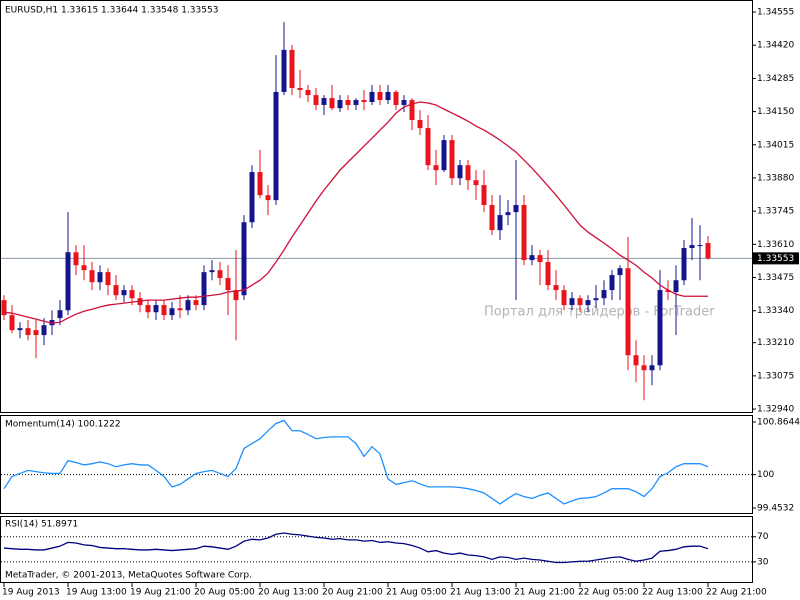  What do you see at coordinates (775, 376) in the screenshot?
I see `y-tick-label: 1.33075` at bounding box center [775, 376].